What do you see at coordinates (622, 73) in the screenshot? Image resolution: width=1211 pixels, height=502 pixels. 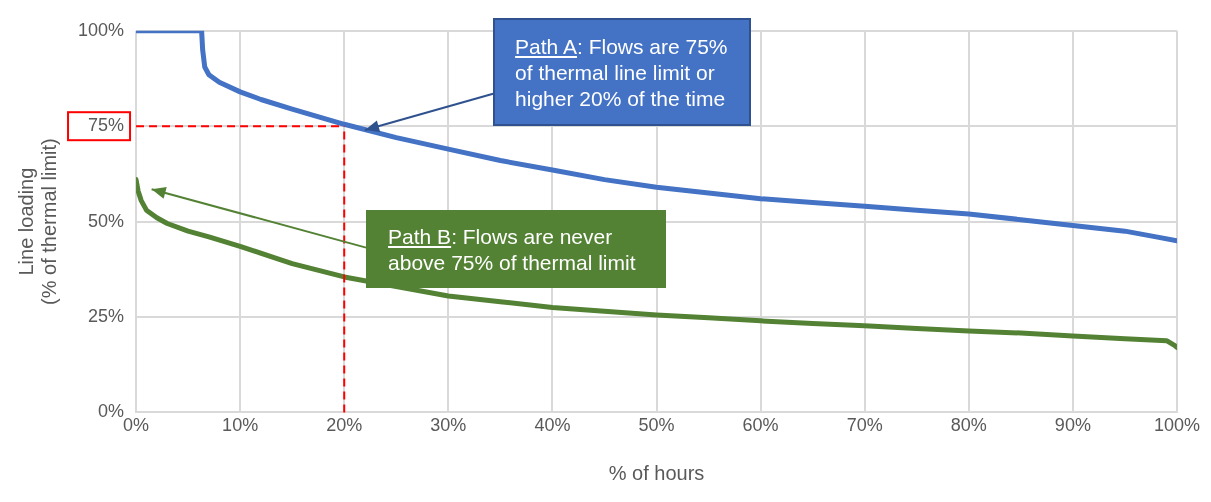 I see `annotation: Path A: Flows are 75% of thermal line limit or higher 20% of the time` at bounding box center [622, 73].